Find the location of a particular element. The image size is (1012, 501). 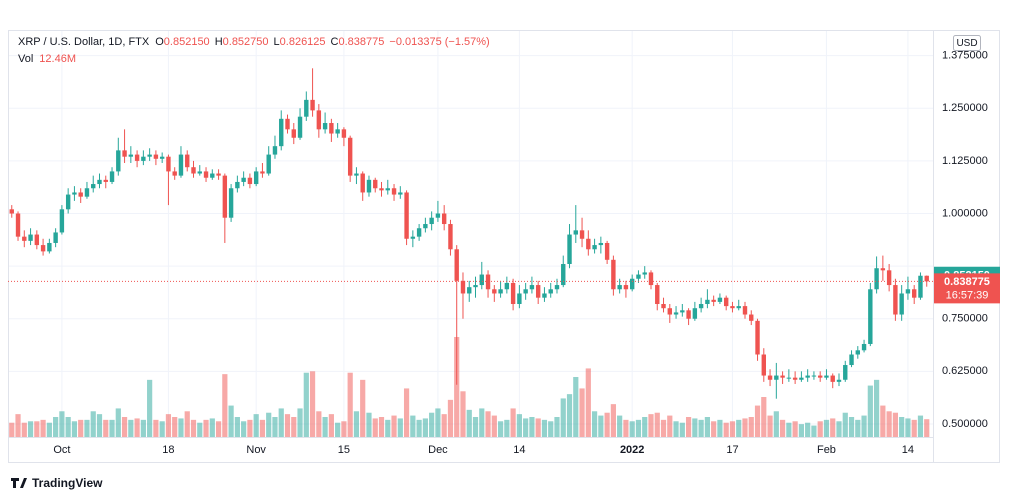

y-tick-label: 0.625000 is located at coordinates (965, 371).